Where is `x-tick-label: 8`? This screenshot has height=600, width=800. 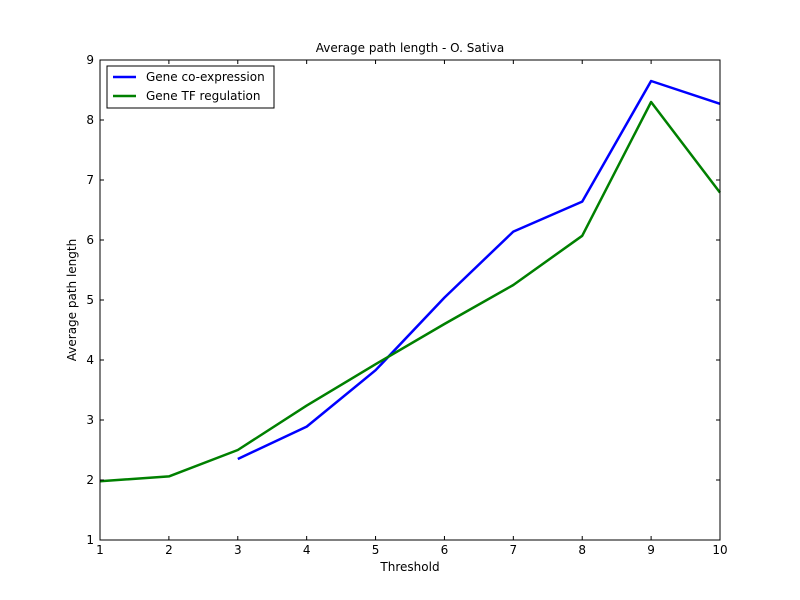
x-tick-label: 8 is located at coordinates (582, 550).